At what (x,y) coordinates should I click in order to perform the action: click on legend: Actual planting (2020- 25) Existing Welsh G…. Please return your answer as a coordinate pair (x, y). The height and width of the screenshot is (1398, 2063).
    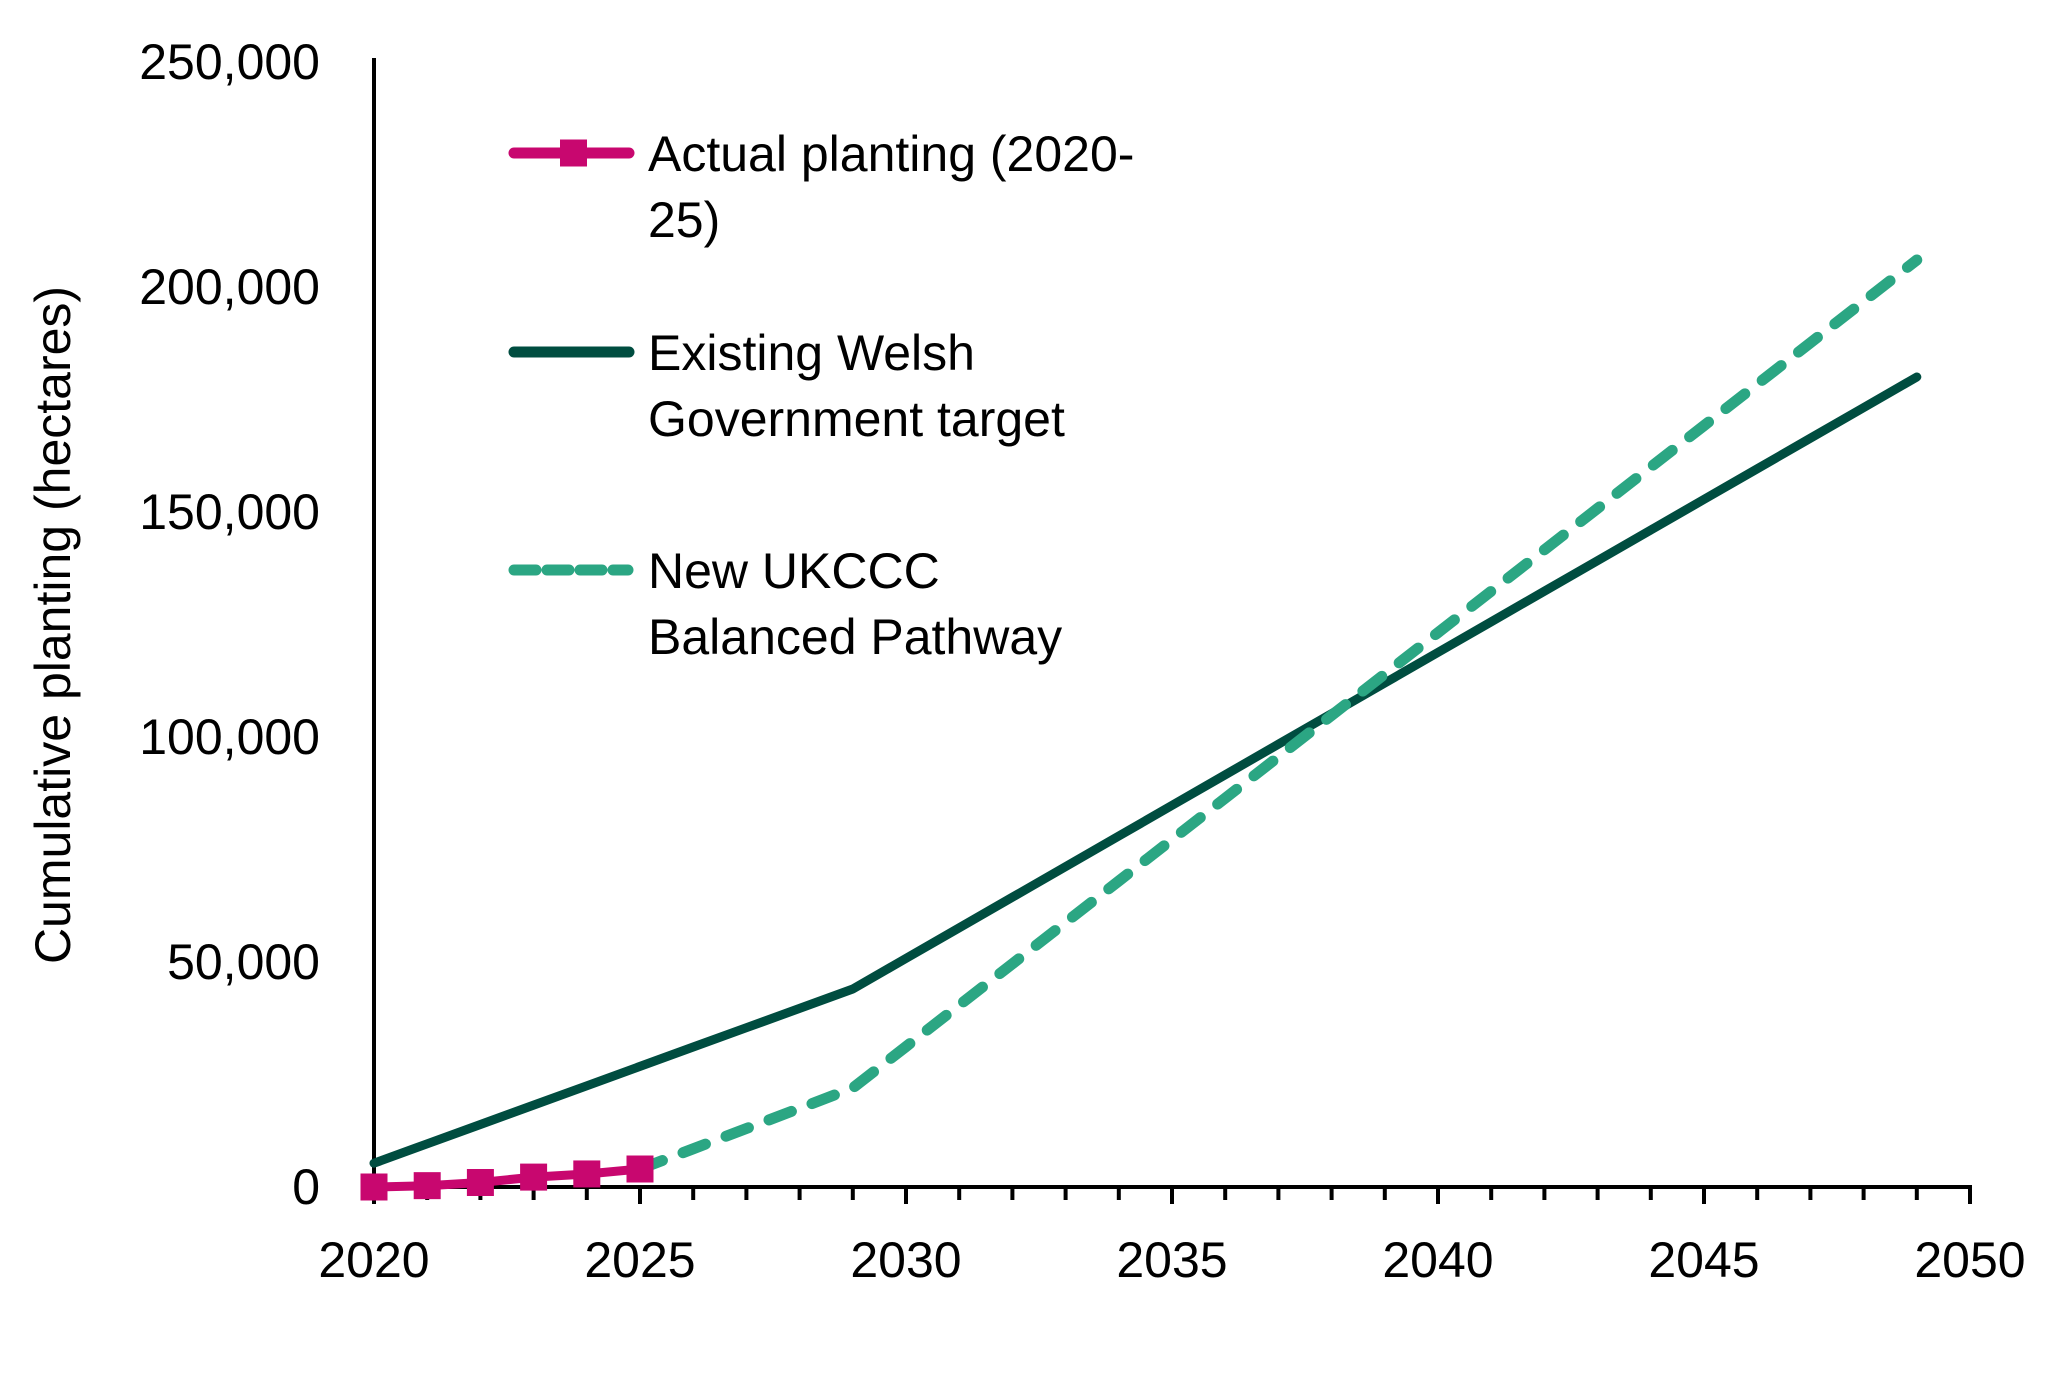
    Looking at the image, I should click on (821, 395).